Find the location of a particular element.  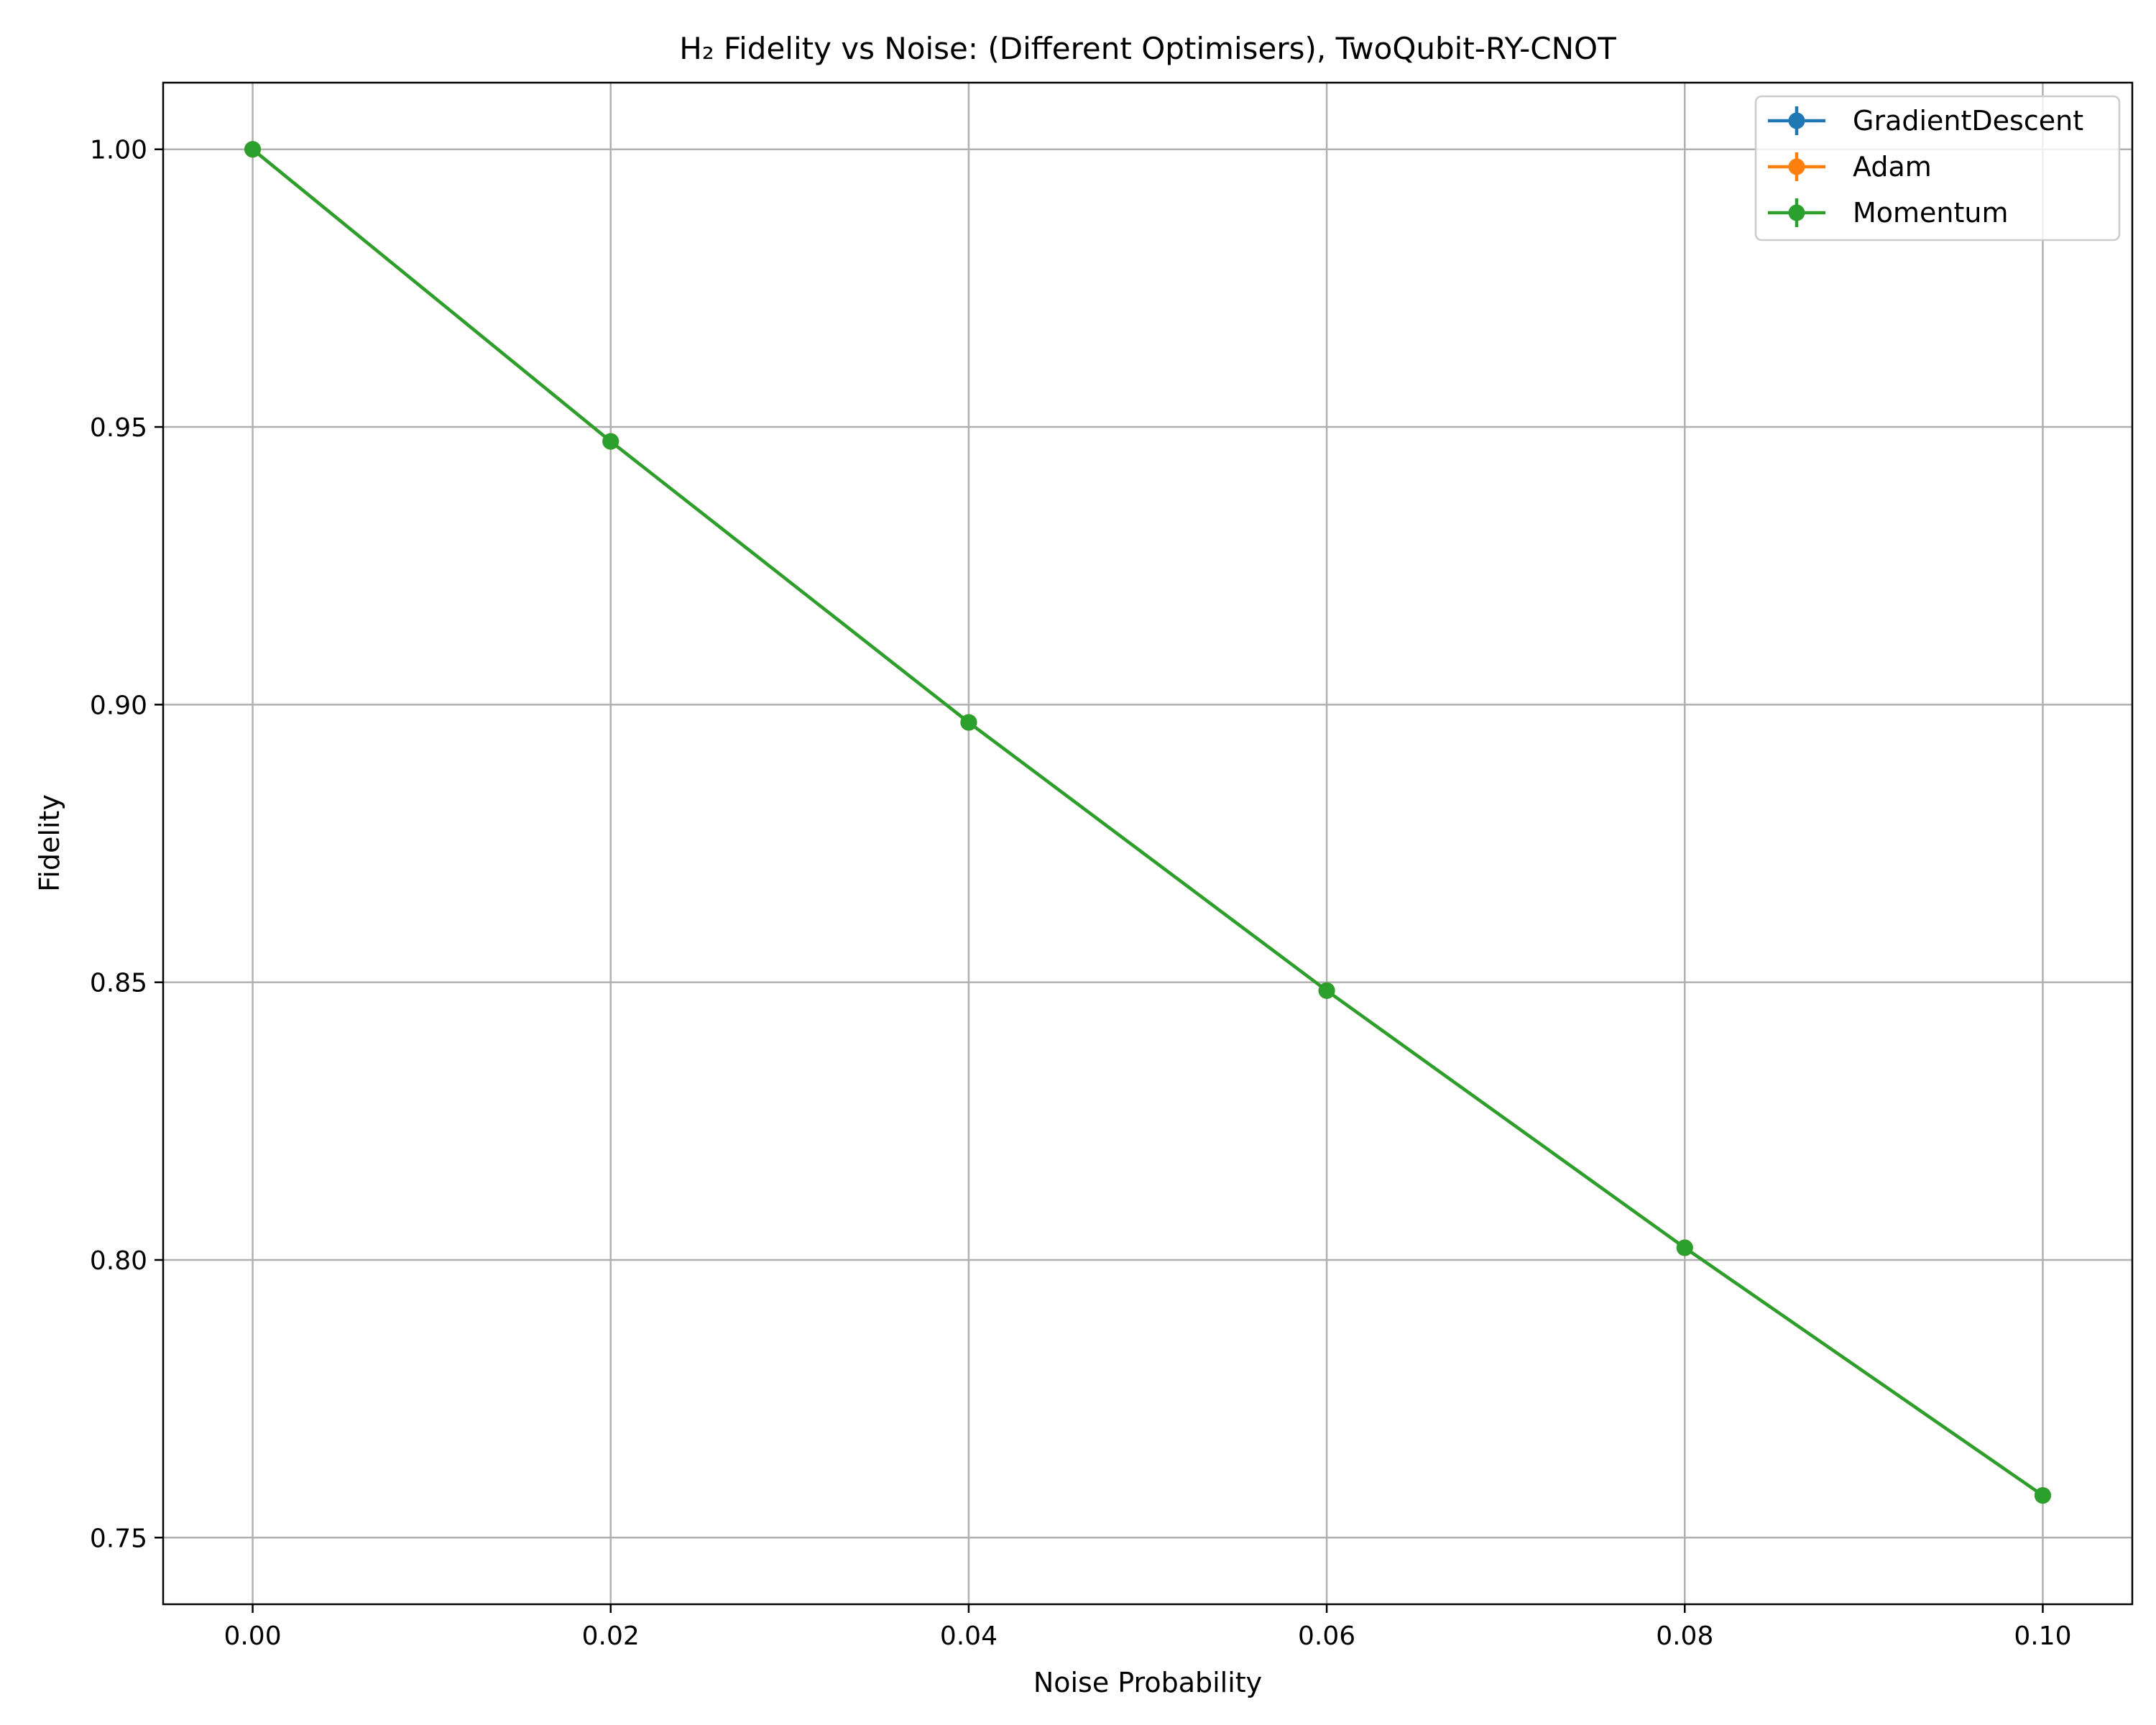

y-tick-label: 0.90 is located at coordinates (118, 705).